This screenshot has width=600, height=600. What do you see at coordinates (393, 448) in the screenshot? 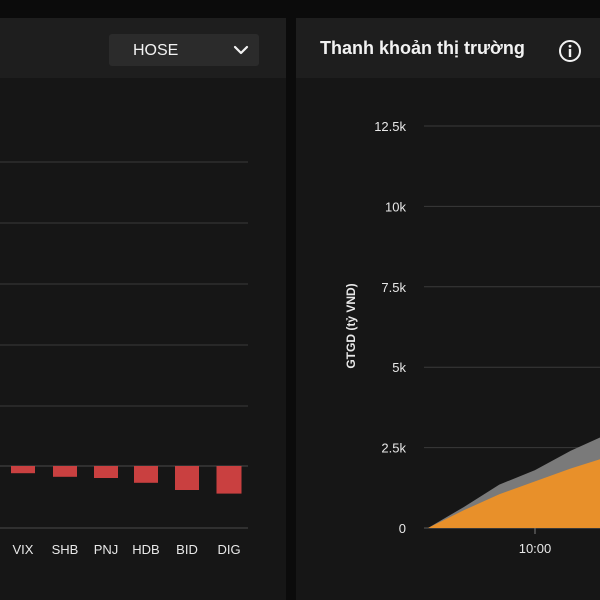
I see `y-tick-label: 2.5k` at bounding box center [393, 448].